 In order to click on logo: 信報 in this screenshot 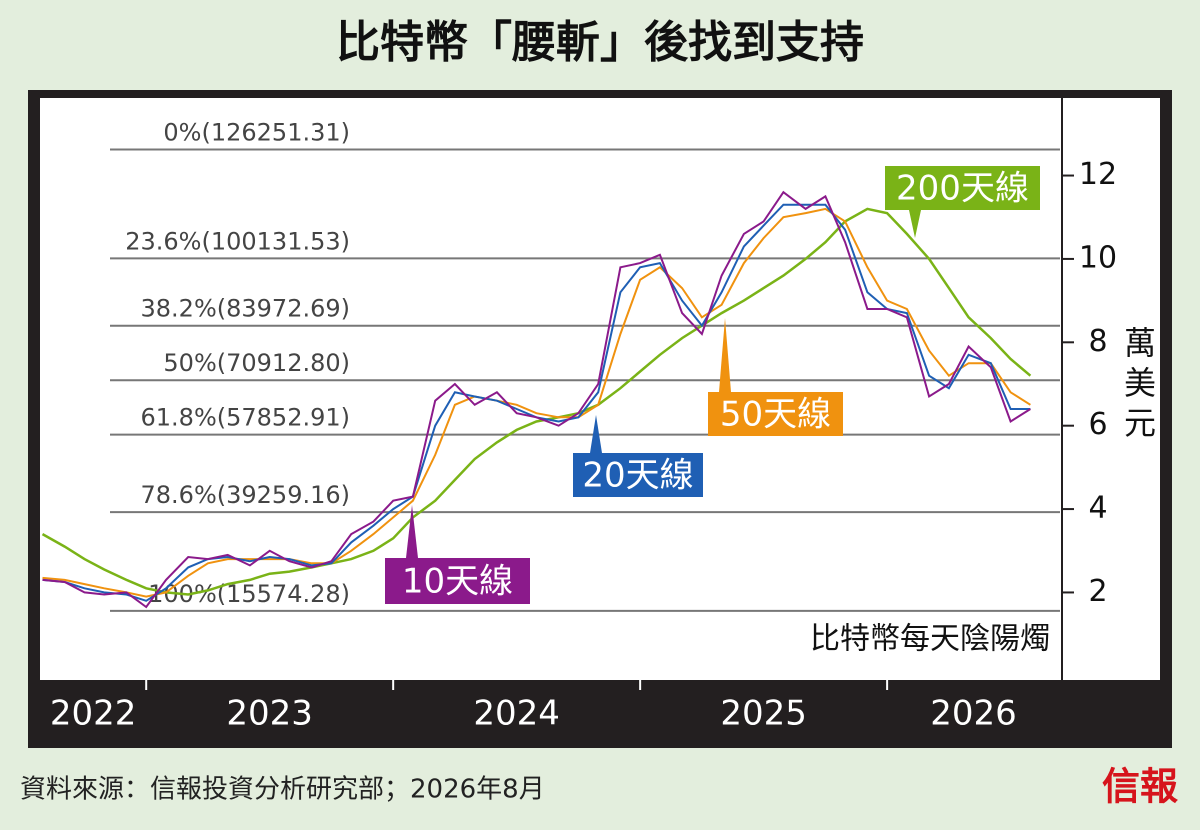, I will do `click(1140, 786)`.